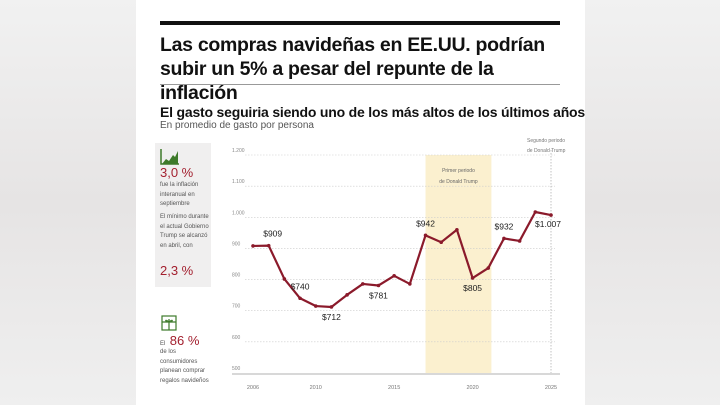 This screenshot has height=405, width=720. What do you see at coordinates (253, 388) in the screenshot?
I see `x-tick-label: 2006` at bounding box center [253, 388].